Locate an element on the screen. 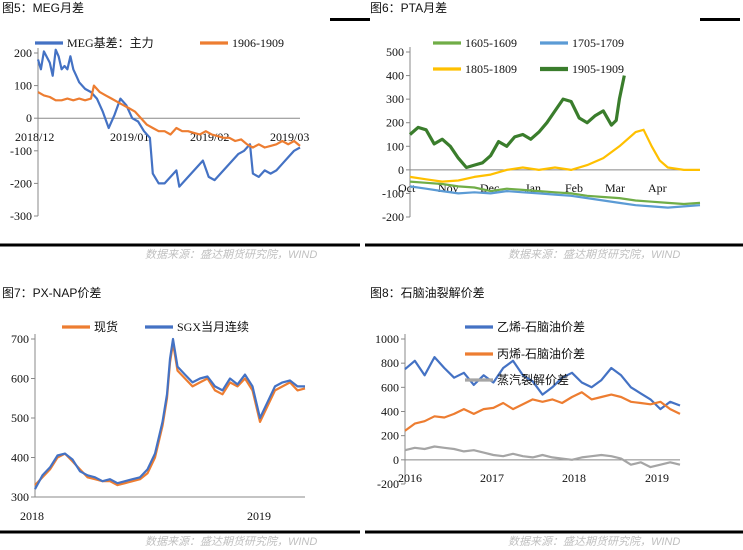  legend-label: 1905-1909 is located at coordinates (598, 69).